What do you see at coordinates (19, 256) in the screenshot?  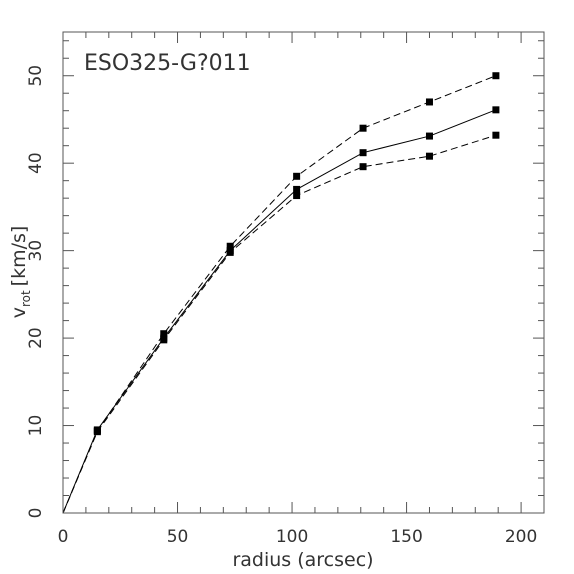 I see `y-axis-label-units: [km/s]` at bounding box center [19, 256].